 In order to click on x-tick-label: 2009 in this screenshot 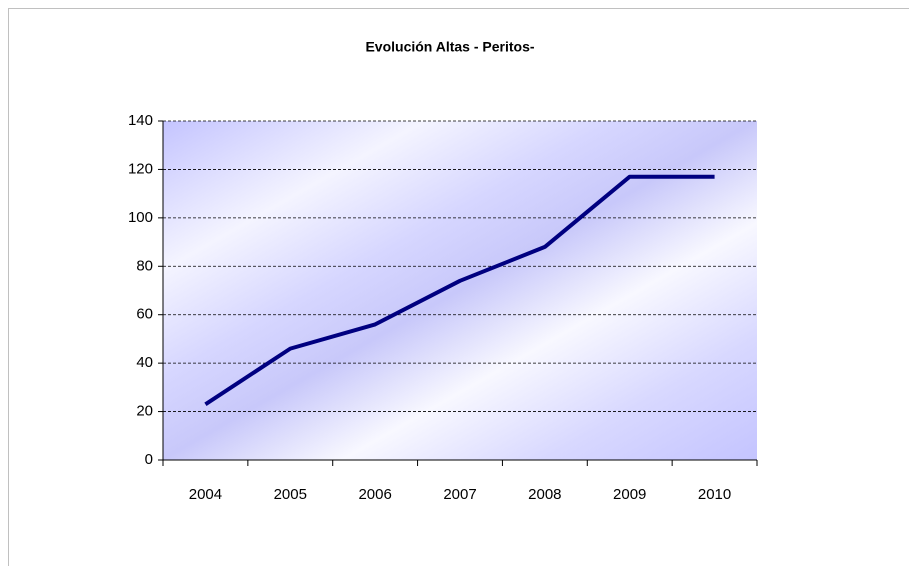, I will do `click(629, 494)`.